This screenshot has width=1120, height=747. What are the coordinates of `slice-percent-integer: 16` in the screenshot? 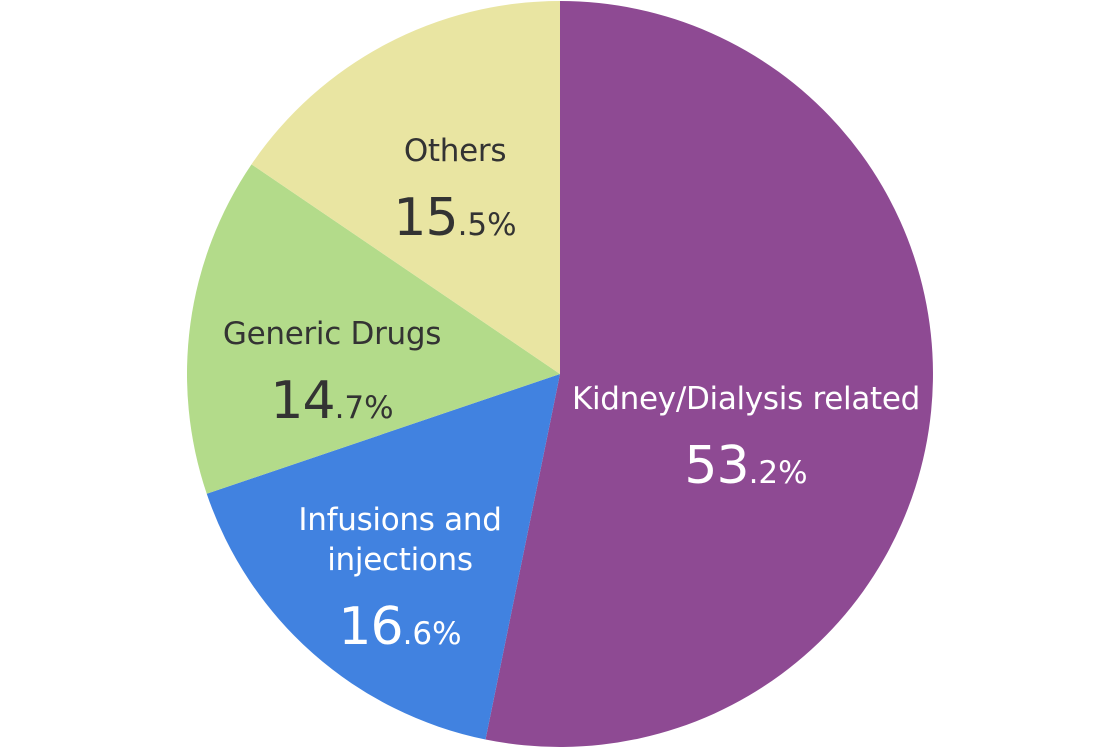 It's located at (370, 627).